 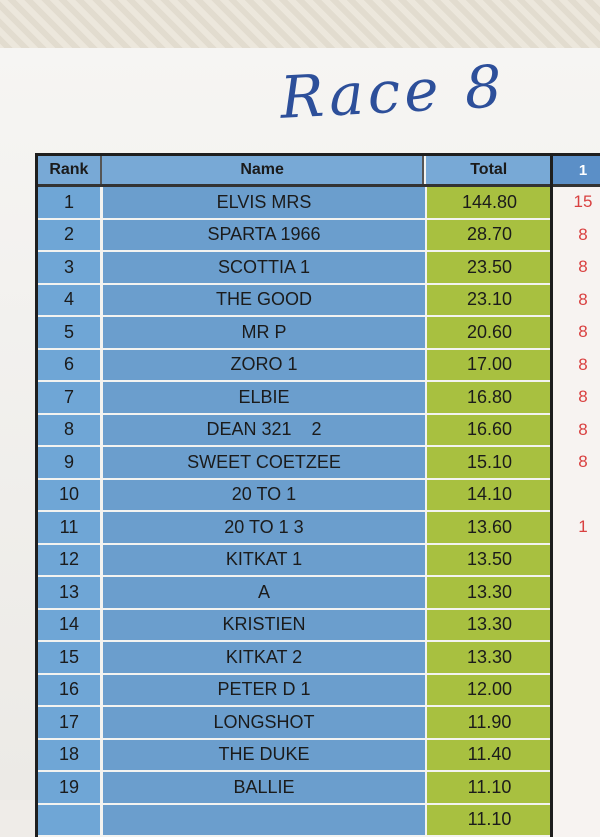 What do you see at coordinates (488, 527) in the screenshot?
I see `total-cell: 13.60` at bounding box center [488, 527].